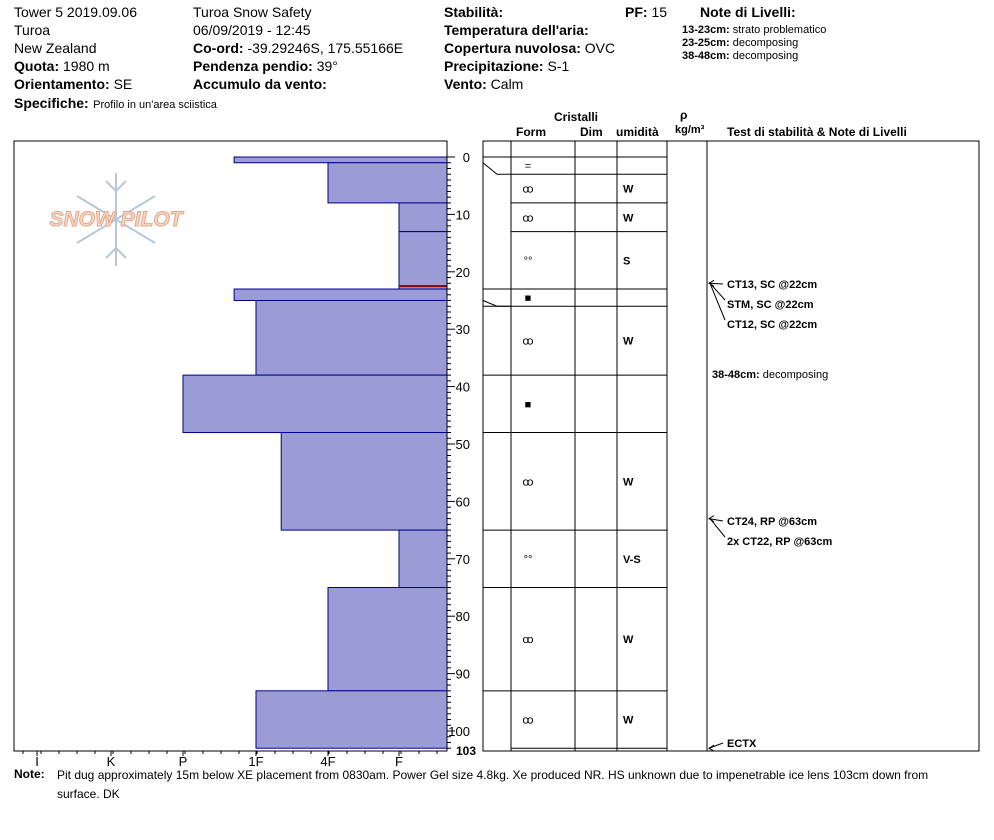 The image size is (994, 840). What do you see at coordinates (463, 674) in the screenshot?
I see `depth-tick-label: 90` at bounding box center [463, 674].